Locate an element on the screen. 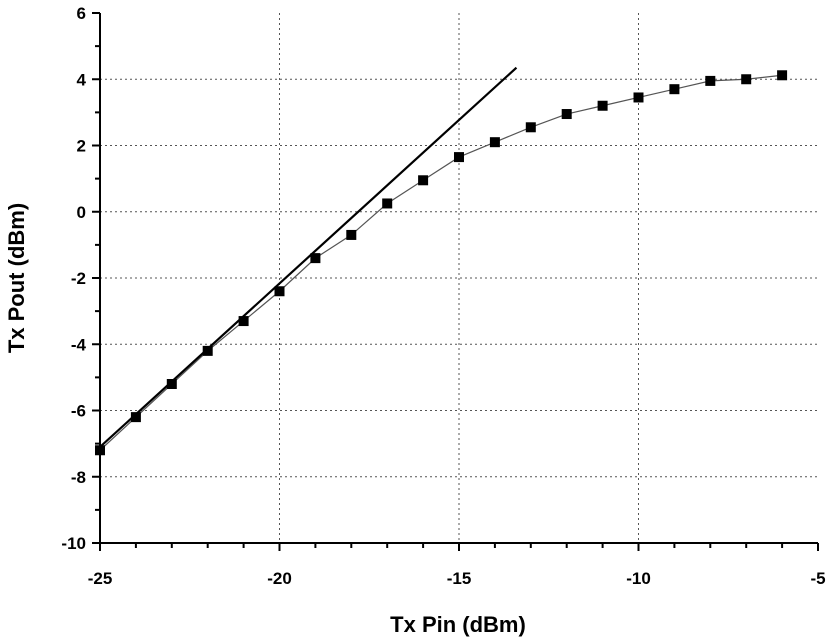 The image size is (827, 639). x-tick-label: -15 is located at coordinates (459, 578).